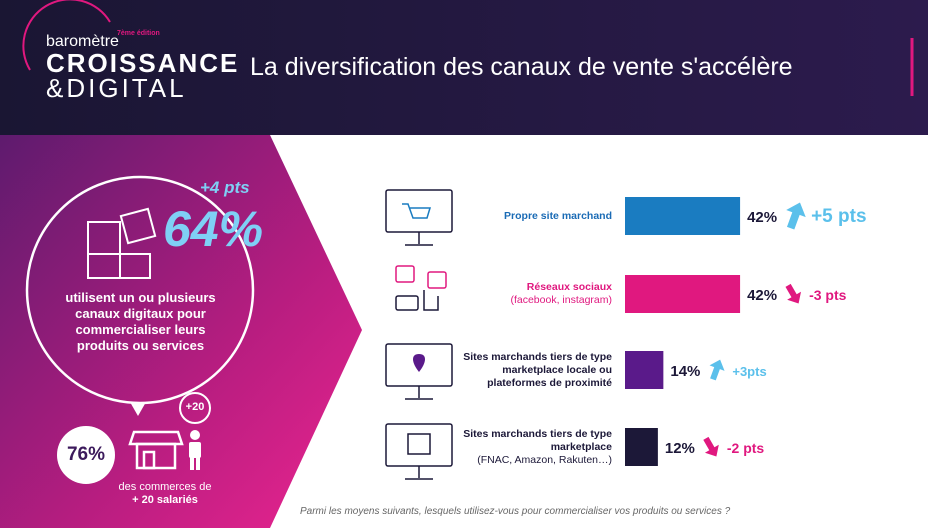  What do you see at coordinates (680, 448) in the screenshot?
I see `value-label: 12%` at bounding box center [680, 448].